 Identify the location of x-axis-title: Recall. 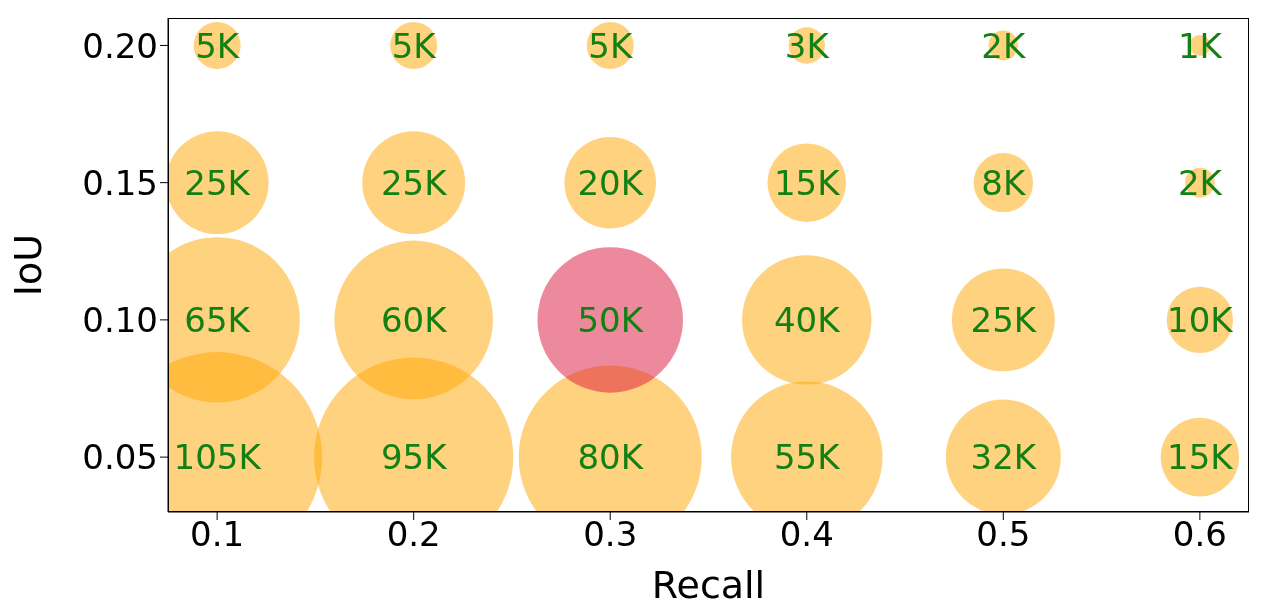
(708, 585).